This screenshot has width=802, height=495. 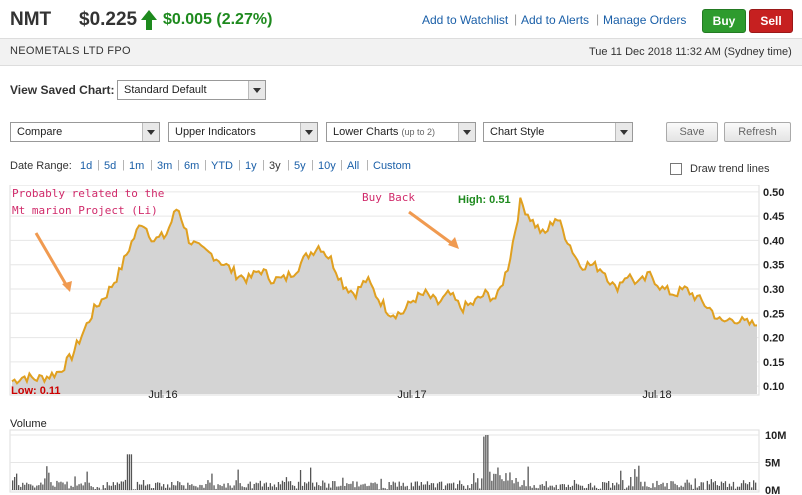 What do you see at coordinates (676, 169) in the screenshot?
I see `trend-lines-checkbox` at bounding box center [676, 169].